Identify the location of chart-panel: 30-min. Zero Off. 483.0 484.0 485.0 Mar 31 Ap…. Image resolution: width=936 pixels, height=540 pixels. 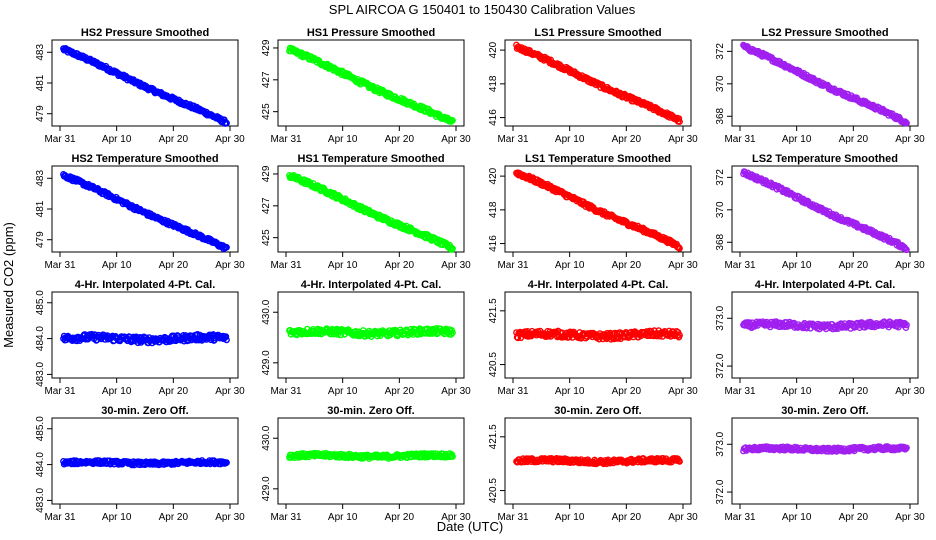
(140, 464).